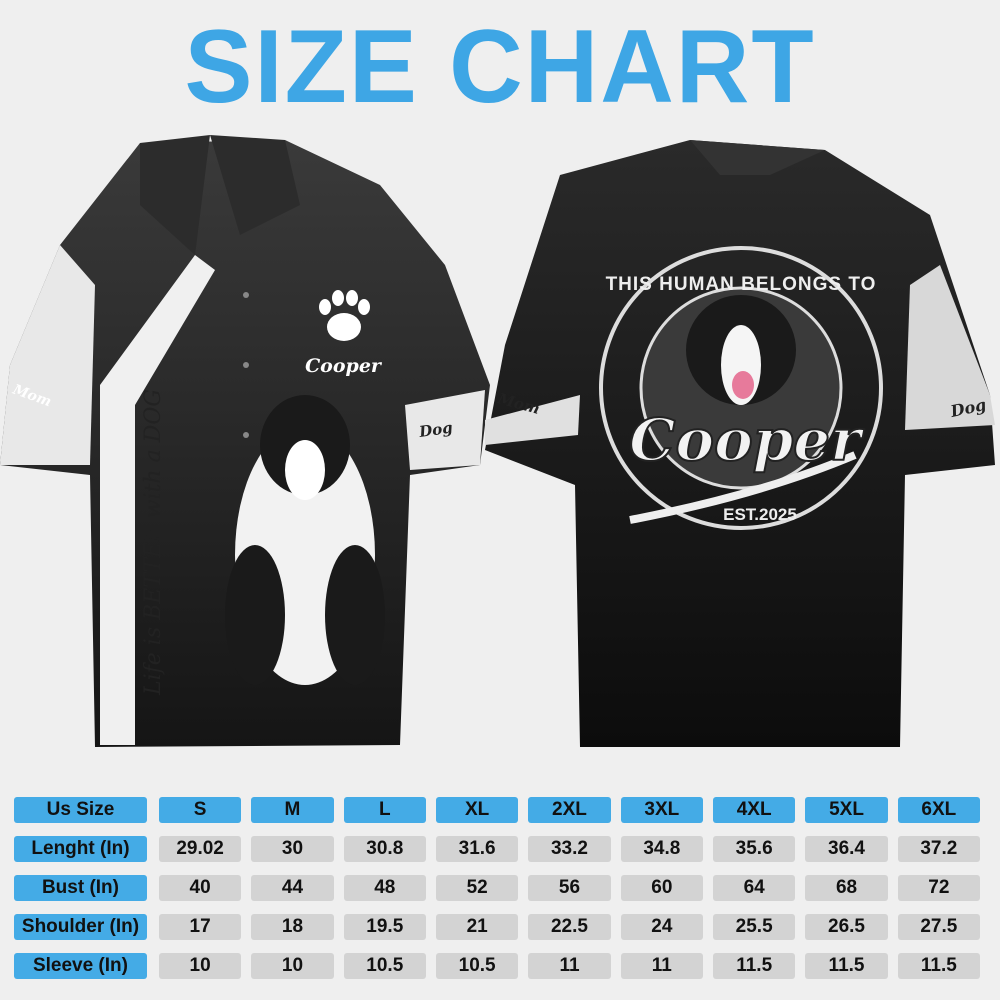 The image size is (1000, 1000). I want to click on size-header: 3XL, so click(661, 810).